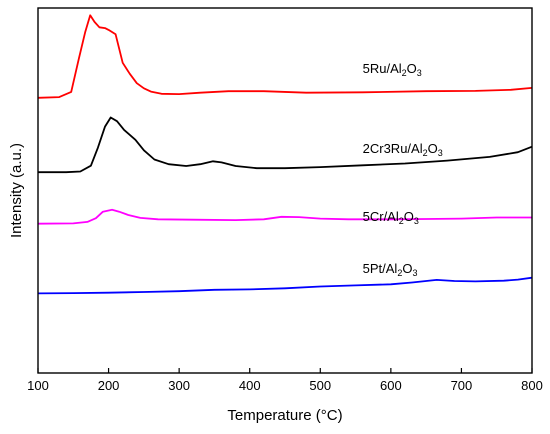  Describe the element at coordinates (285, 385) in the screenshot. I see `x-axis-tick-labels: 100 200 300 400 500 600 700 800` at that location.